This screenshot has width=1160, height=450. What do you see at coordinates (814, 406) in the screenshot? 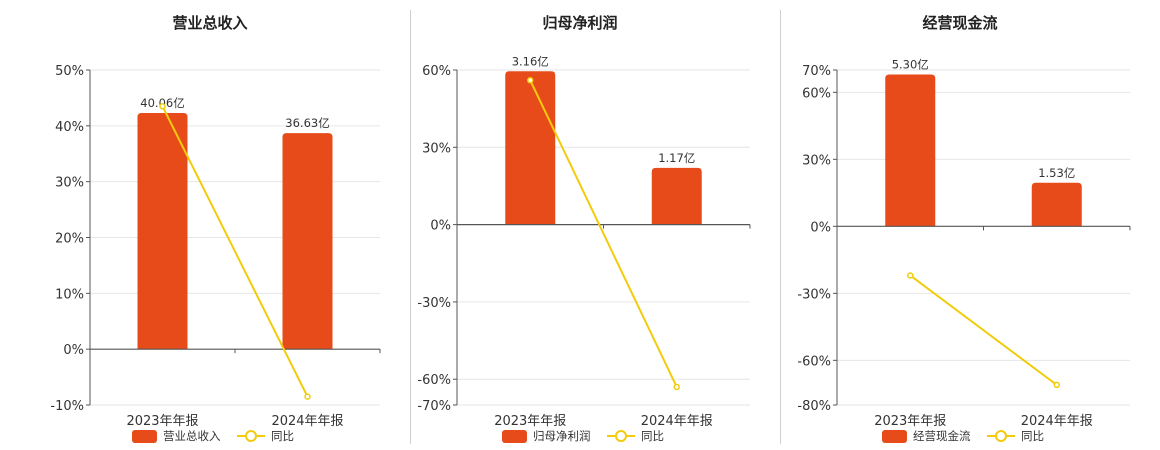
I see `y-tick-label: -80%` at bounding box center [814, 406].